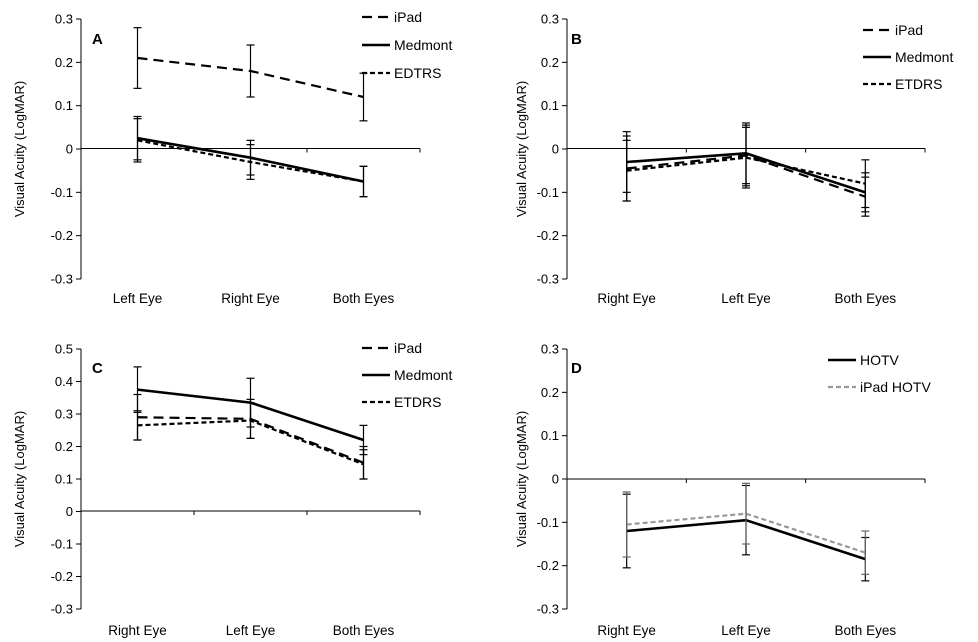 The height and width of the screenshot is (642, 978). What do you see at coordinates (64, 381) in the screenshot?
I see `y-tick-label: 0.4` at bounding box center [64, 381].